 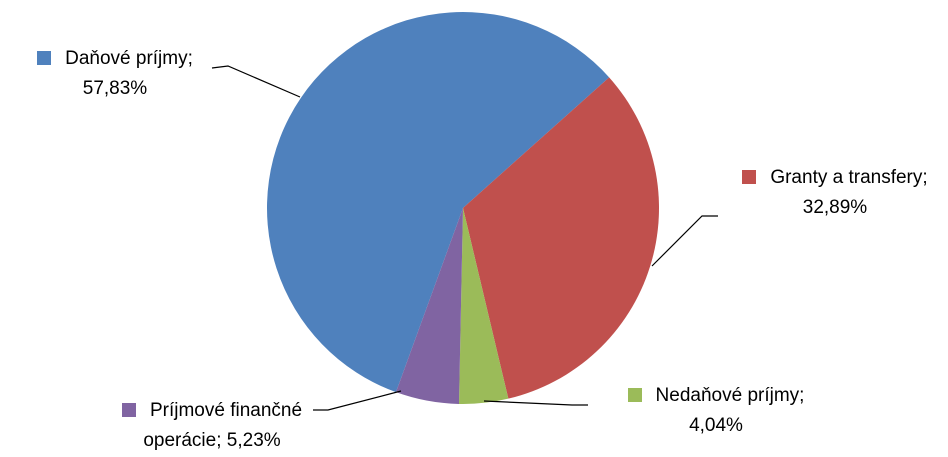 What do you see at coordinates (223, 425) in the screenshot?
I see `label-name: Príjmové finančné operácie` at bounding box center [223, 425].